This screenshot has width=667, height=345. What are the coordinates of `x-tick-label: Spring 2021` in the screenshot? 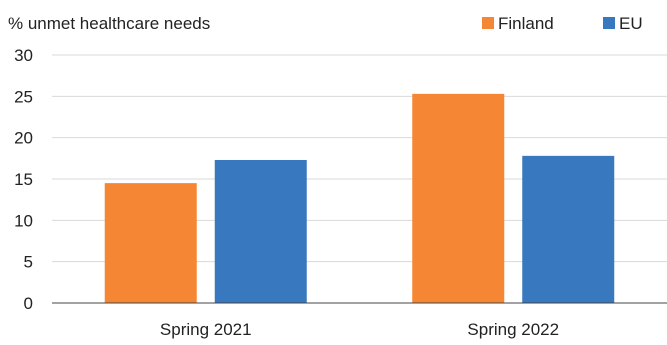 It's located at (206, 329).